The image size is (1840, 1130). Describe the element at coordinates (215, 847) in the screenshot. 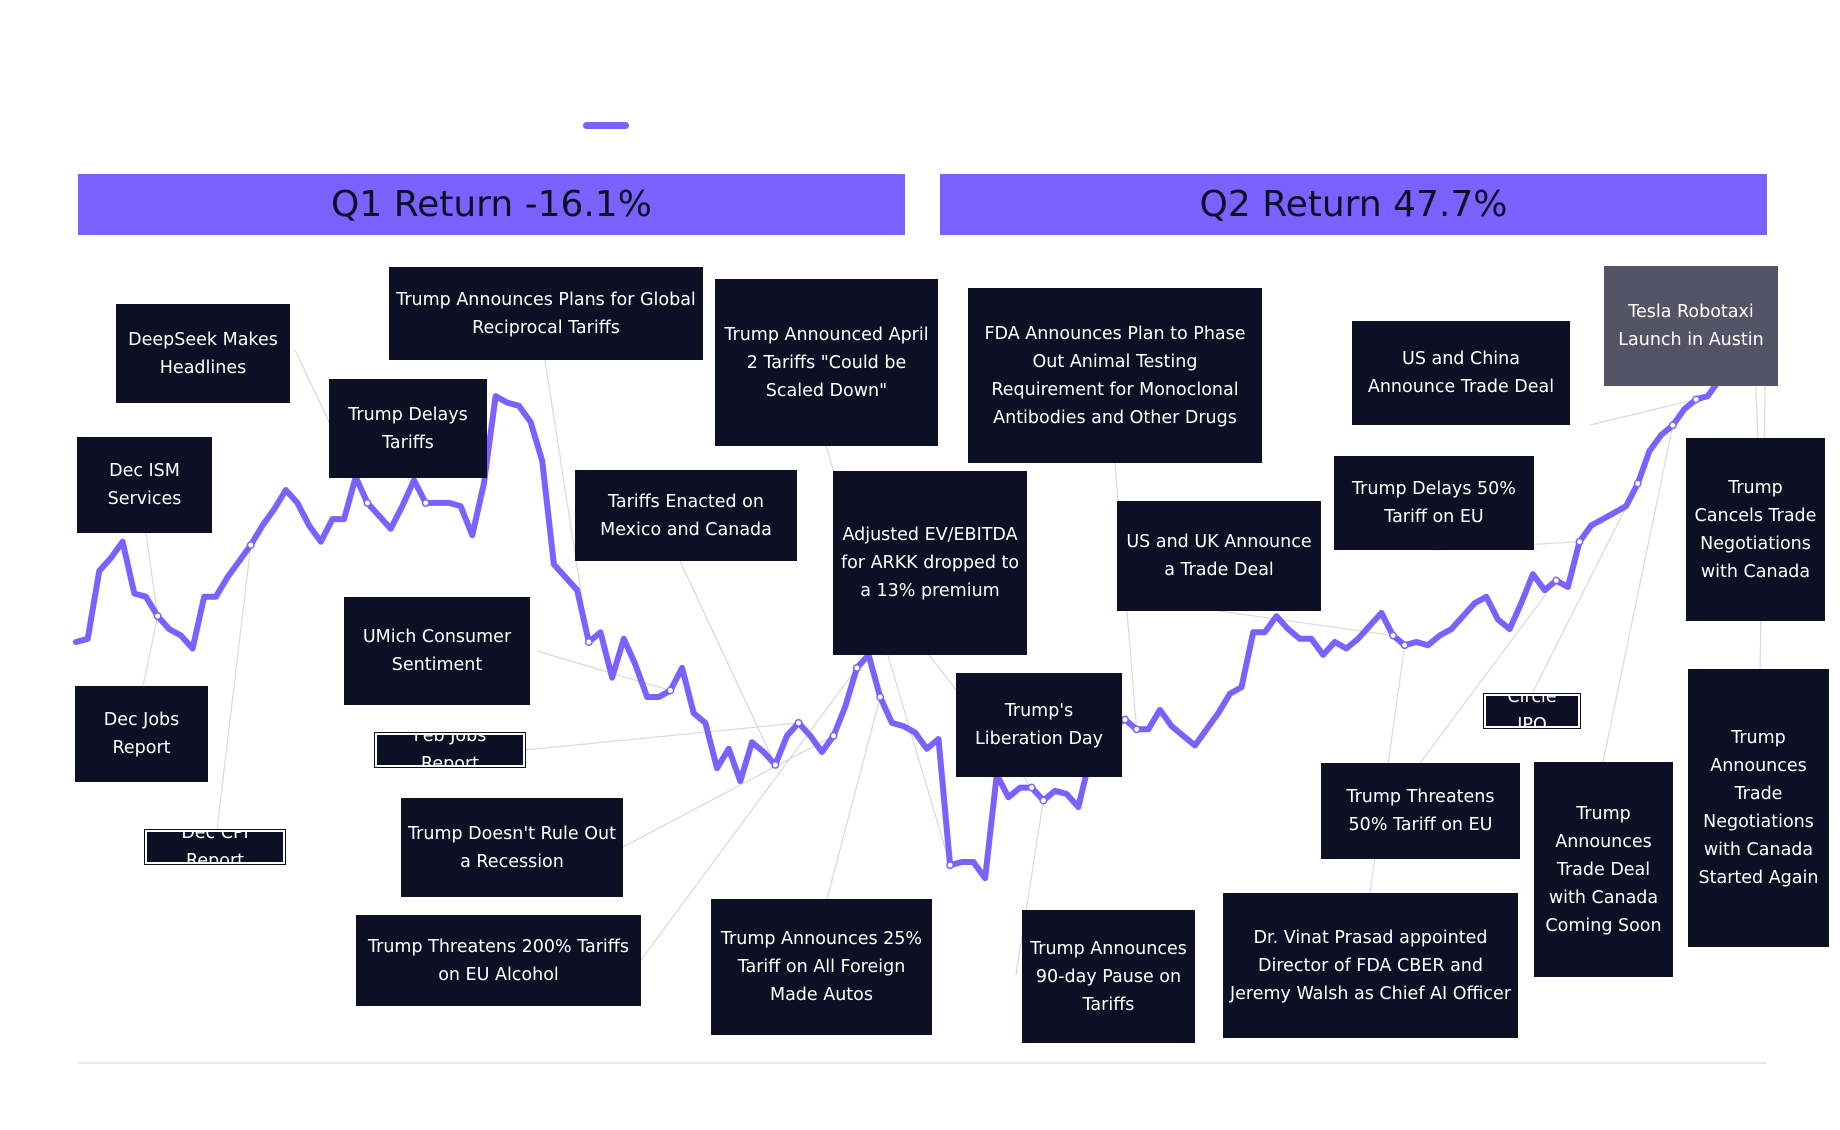

I see `event-dec-cpi: Dec CPI Report` at that location.